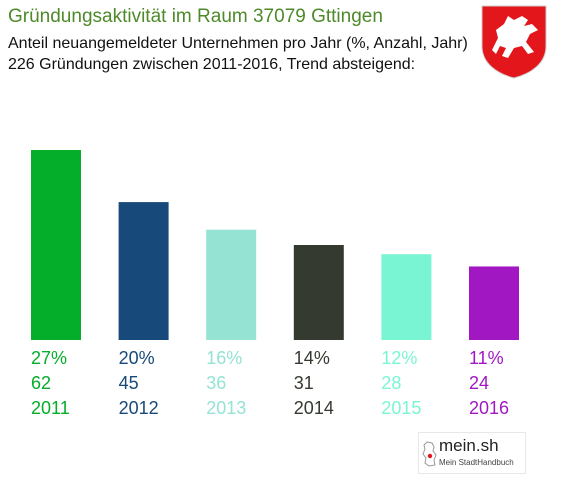 This screenshot has height=482, width=562. Describe the element at coordinates (514, 42) in the screenshot. I see `lower-saxony-horse-crest-icon` at that location.